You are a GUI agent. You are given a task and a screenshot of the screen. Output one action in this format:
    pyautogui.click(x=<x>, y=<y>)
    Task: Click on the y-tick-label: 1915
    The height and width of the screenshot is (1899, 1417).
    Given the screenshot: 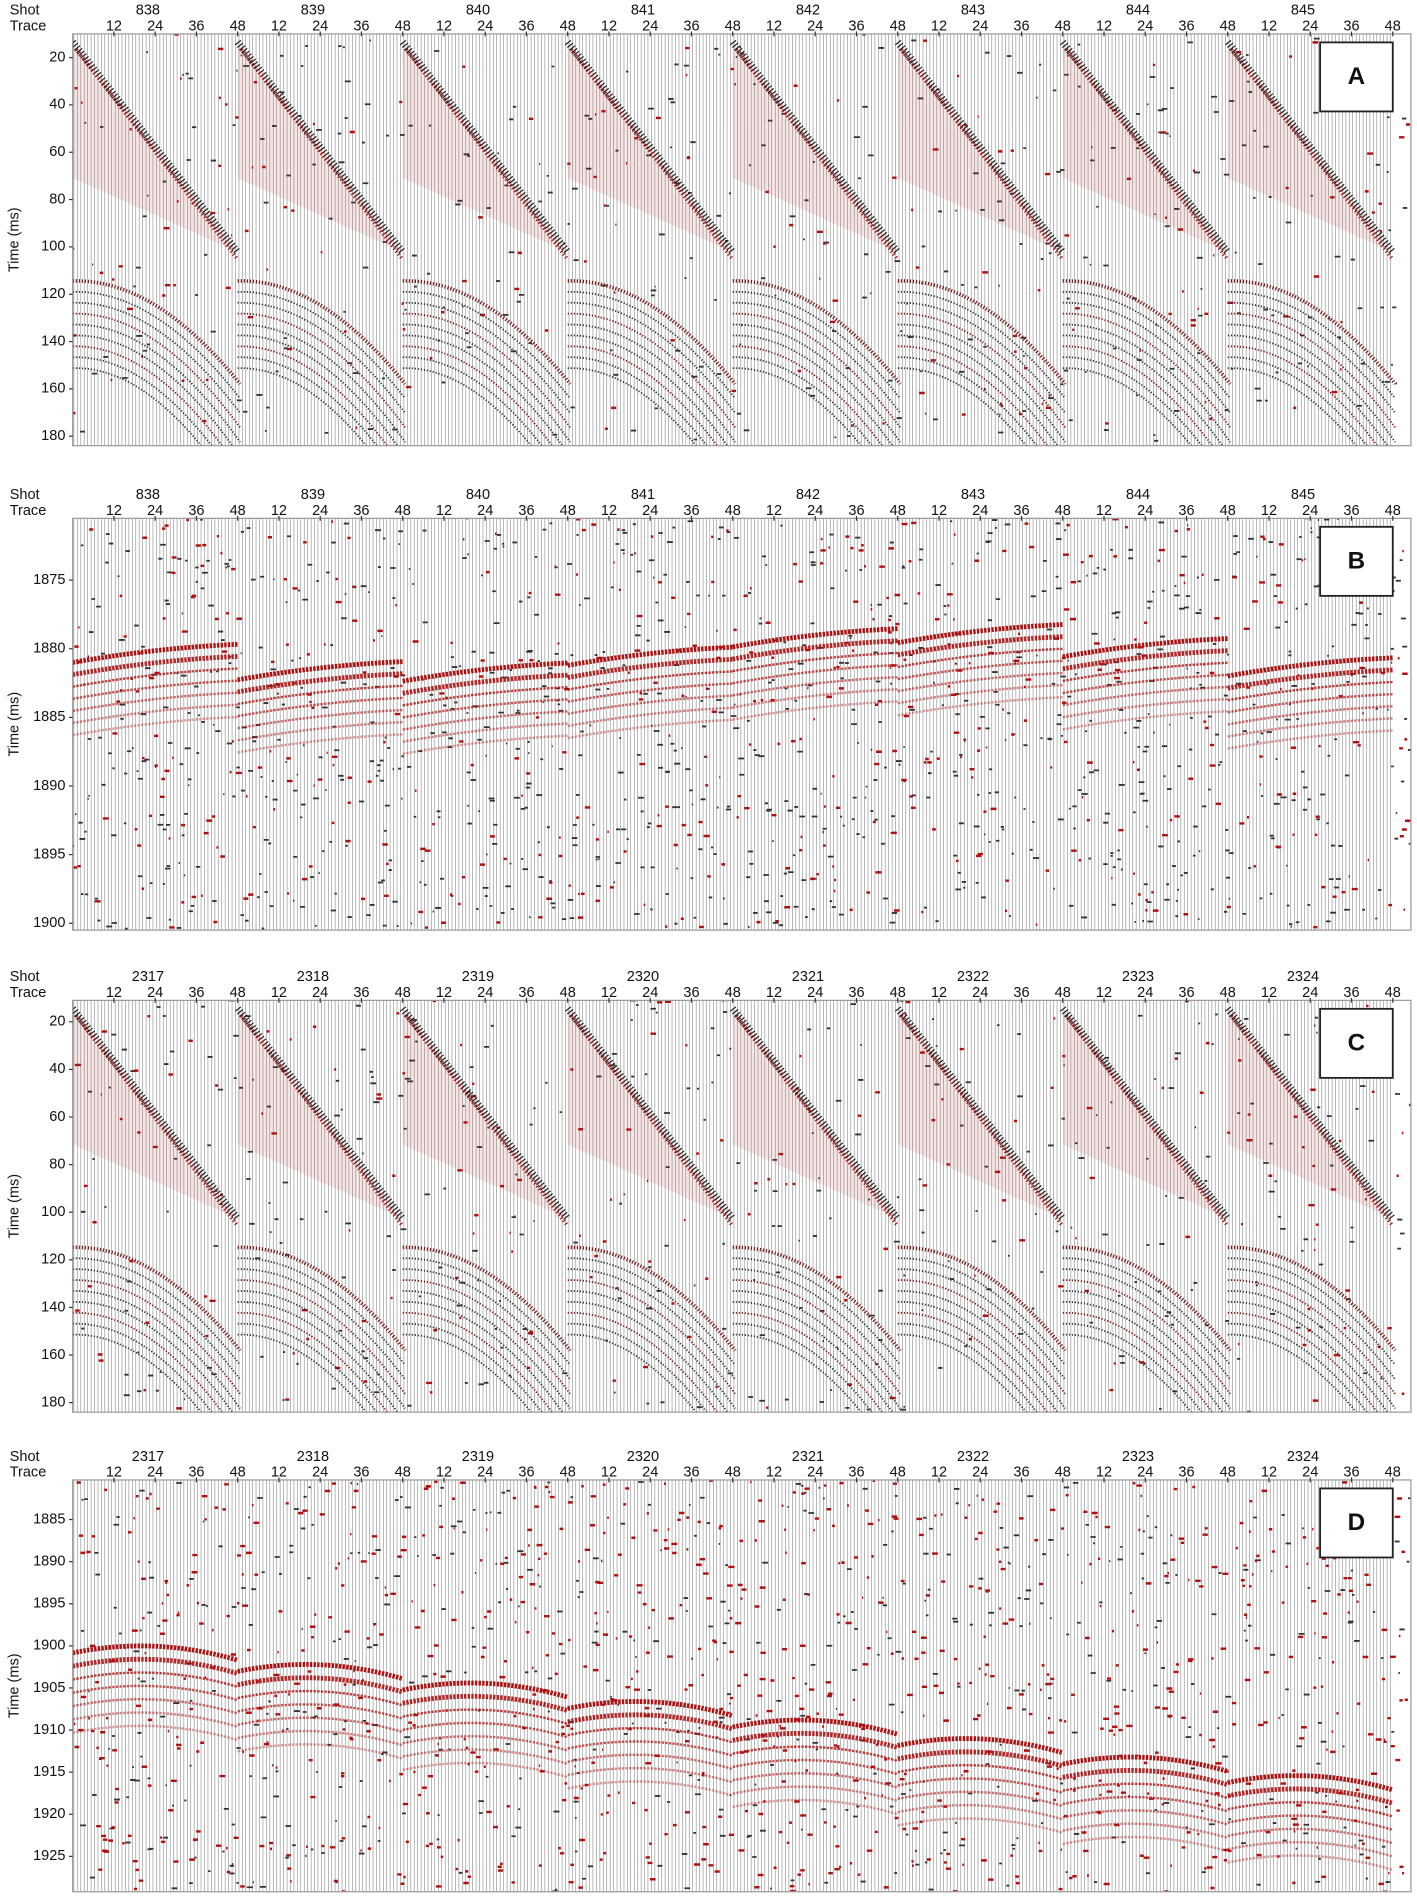 What is the action you would take?
    pyautogui.click(x=49, y=1772)
    